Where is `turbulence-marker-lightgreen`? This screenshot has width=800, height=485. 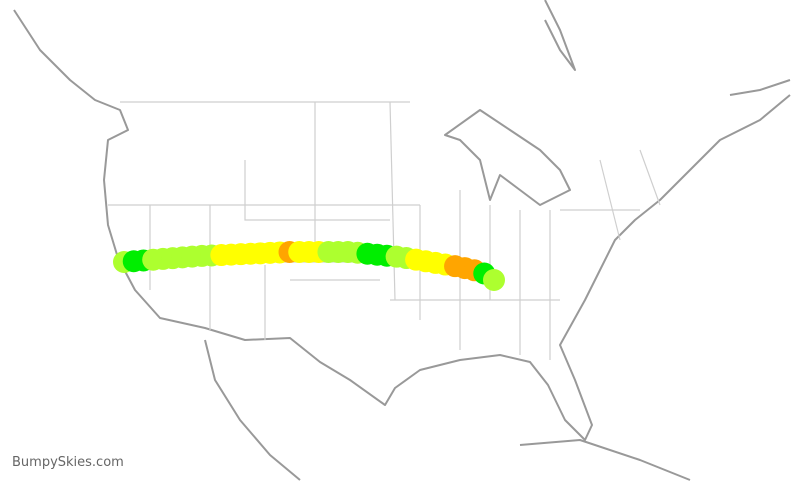 turbulence-marker-lightgreen is located at coordinates (494, 280).